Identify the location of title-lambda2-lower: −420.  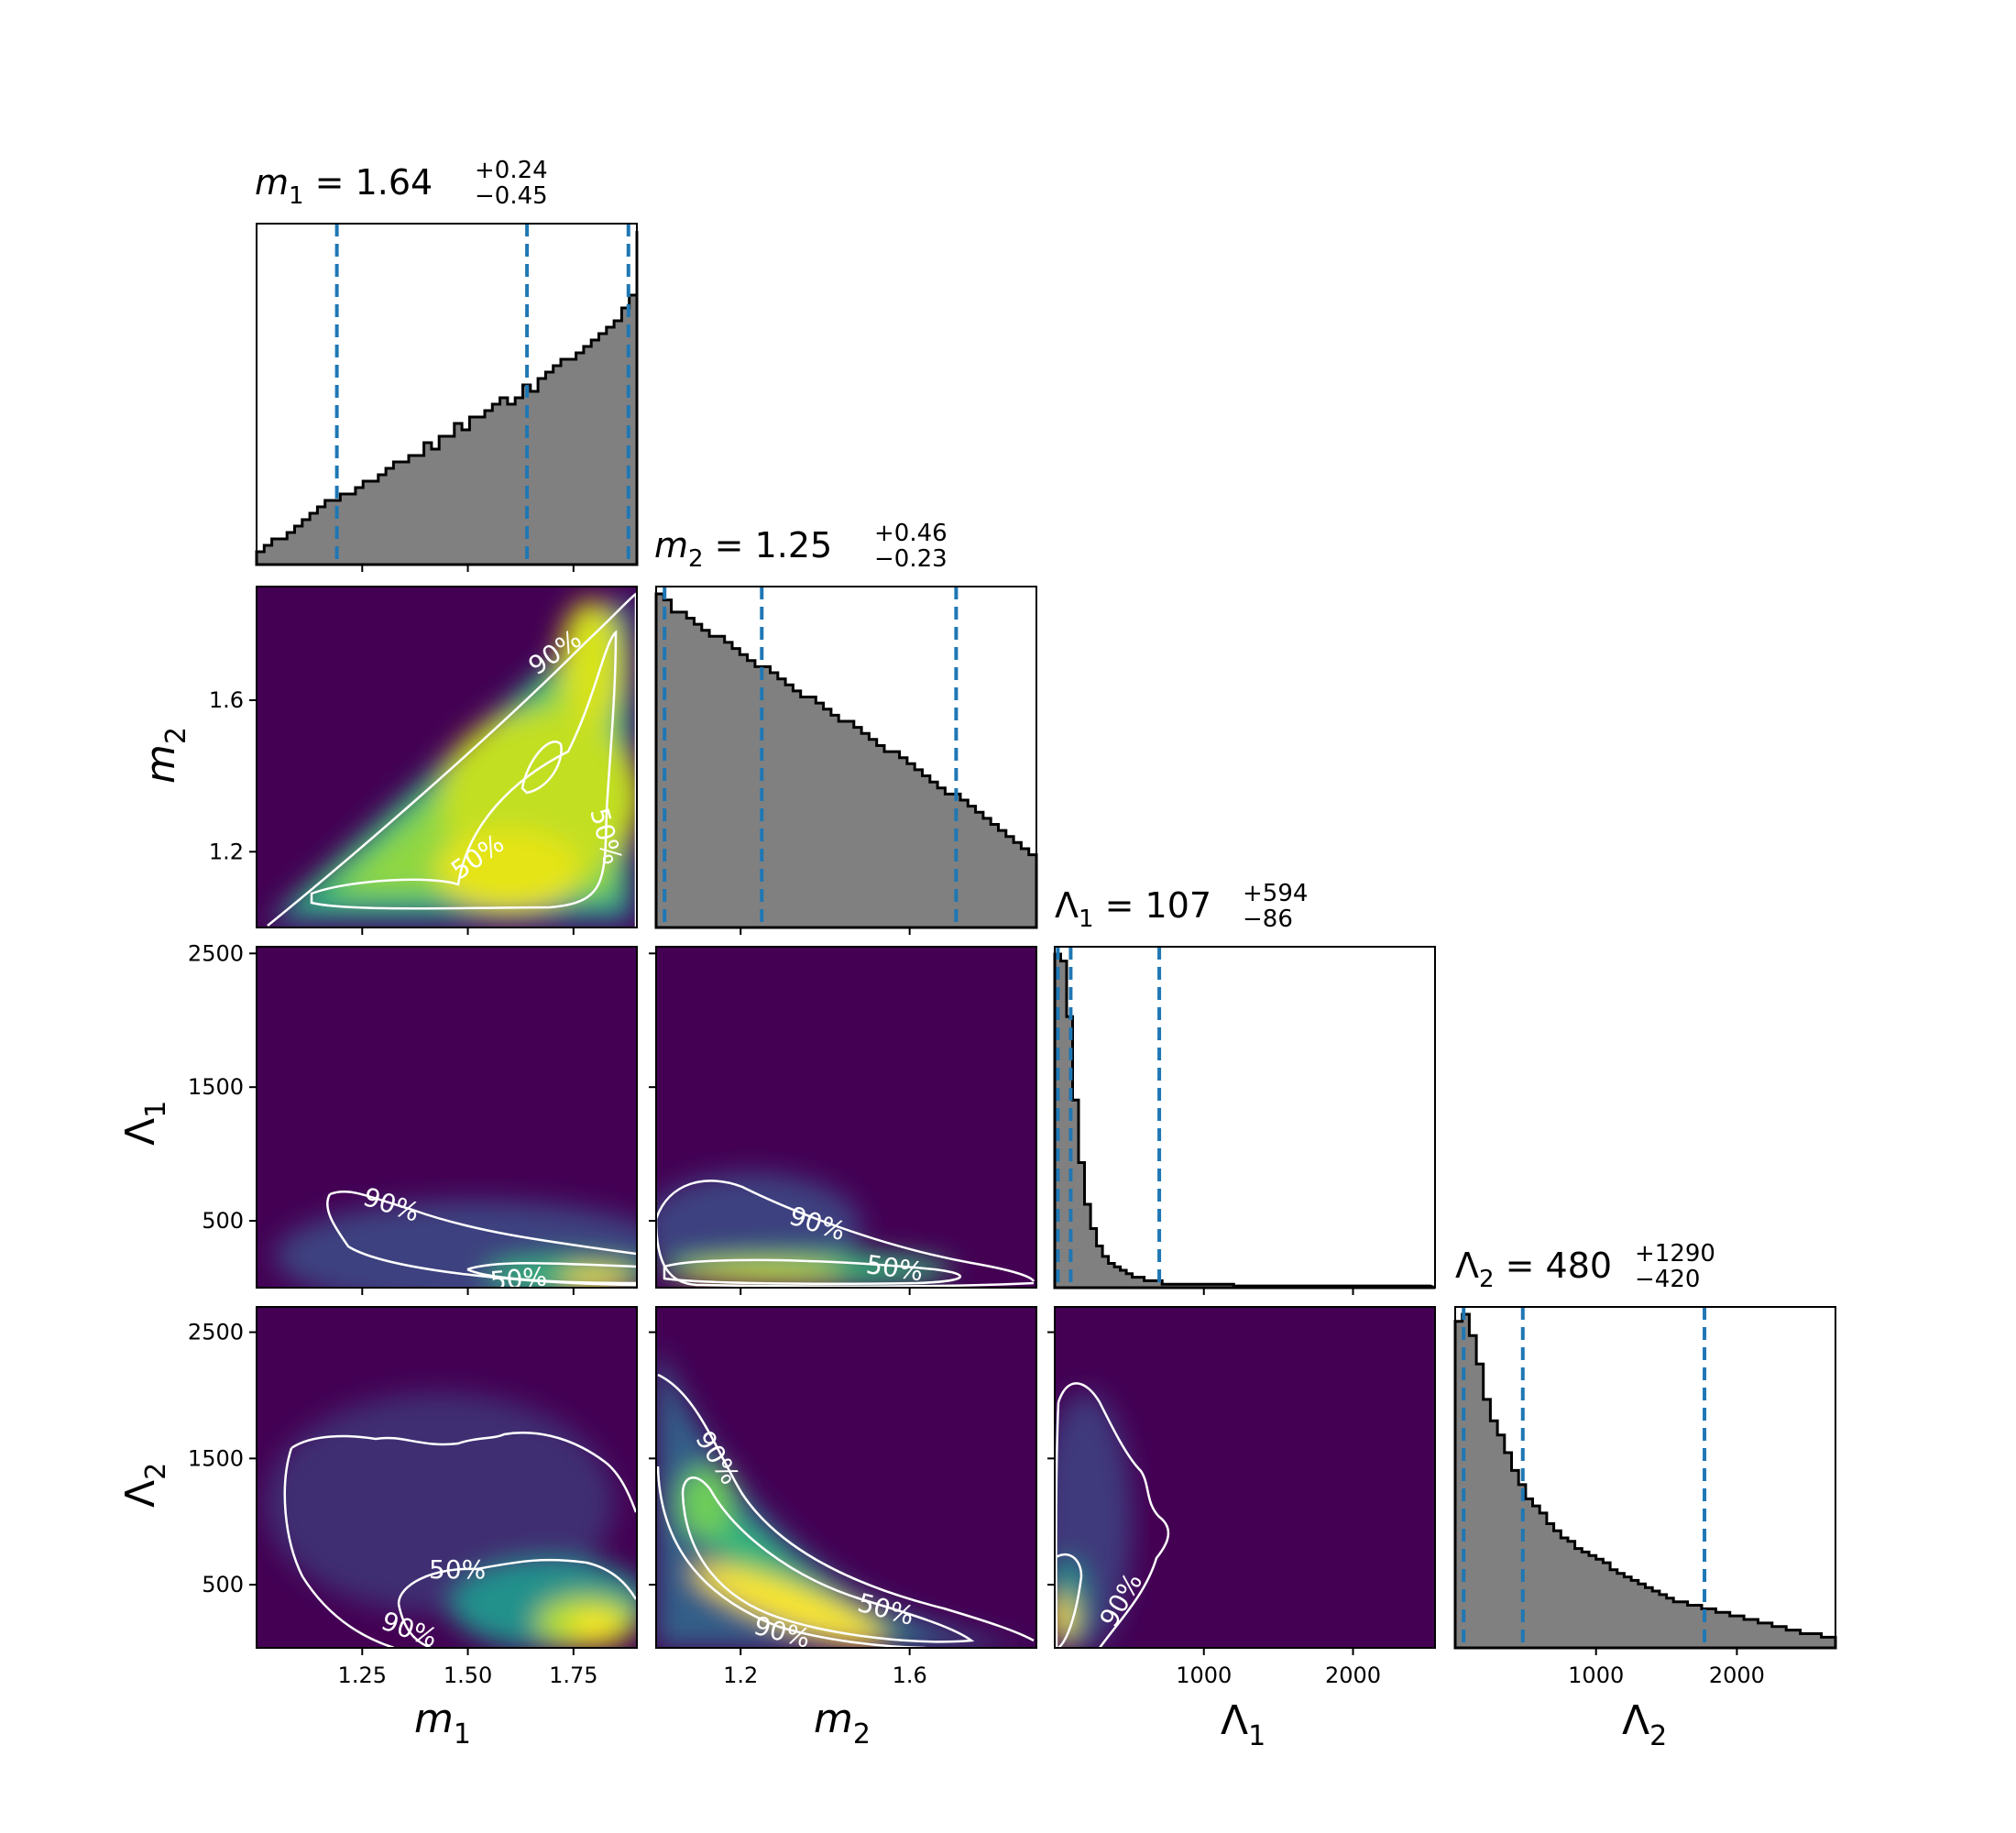
(1667, 1279).